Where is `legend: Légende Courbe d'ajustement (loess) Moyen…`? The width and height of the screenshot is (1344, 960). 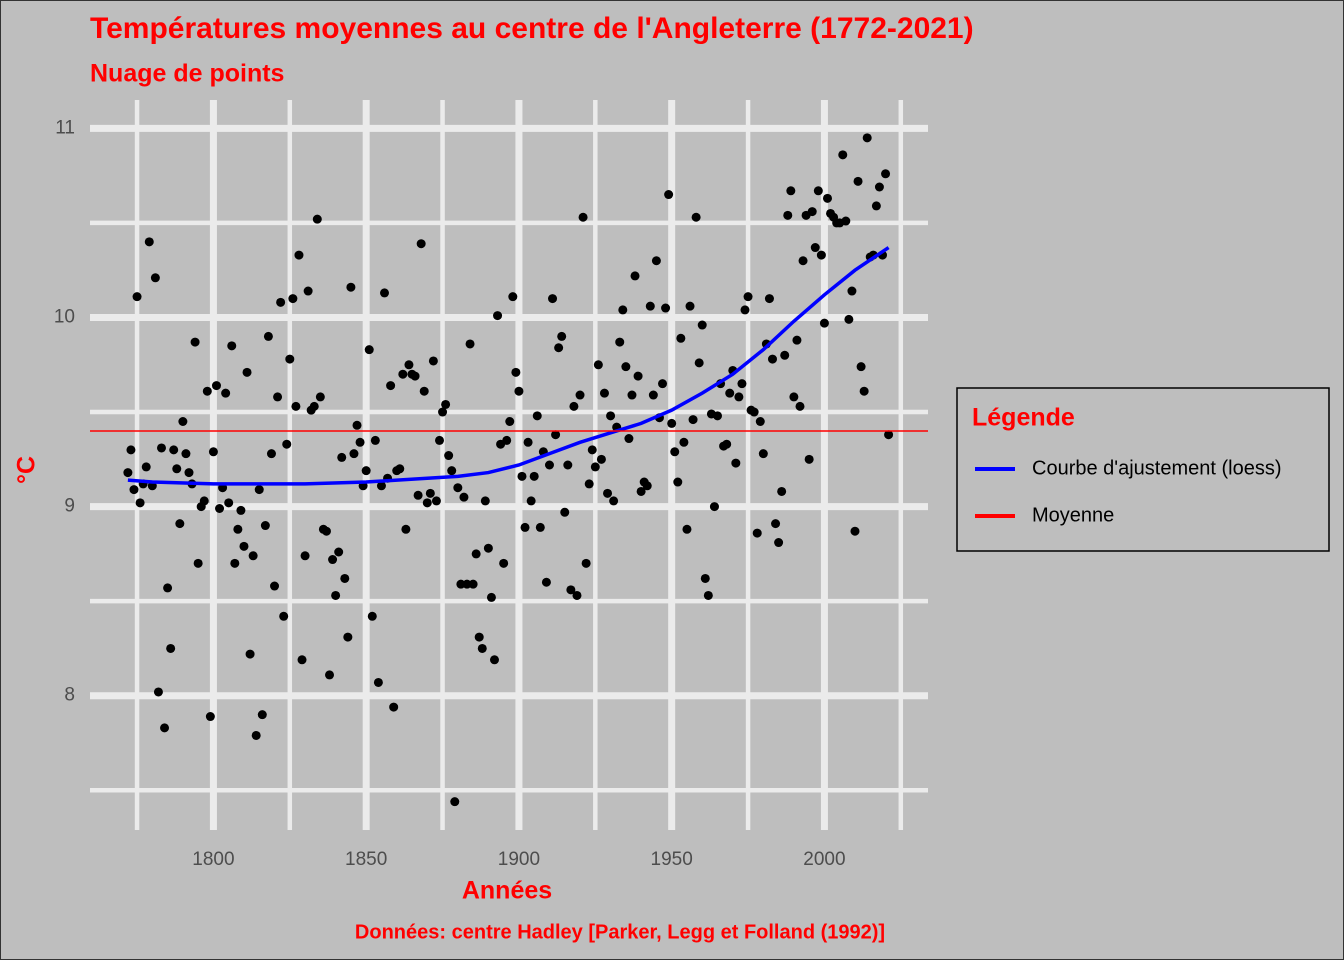 legend: Légende Courbe d'ajustement (loess) Moyen… is located at coordinates (1143, 469).